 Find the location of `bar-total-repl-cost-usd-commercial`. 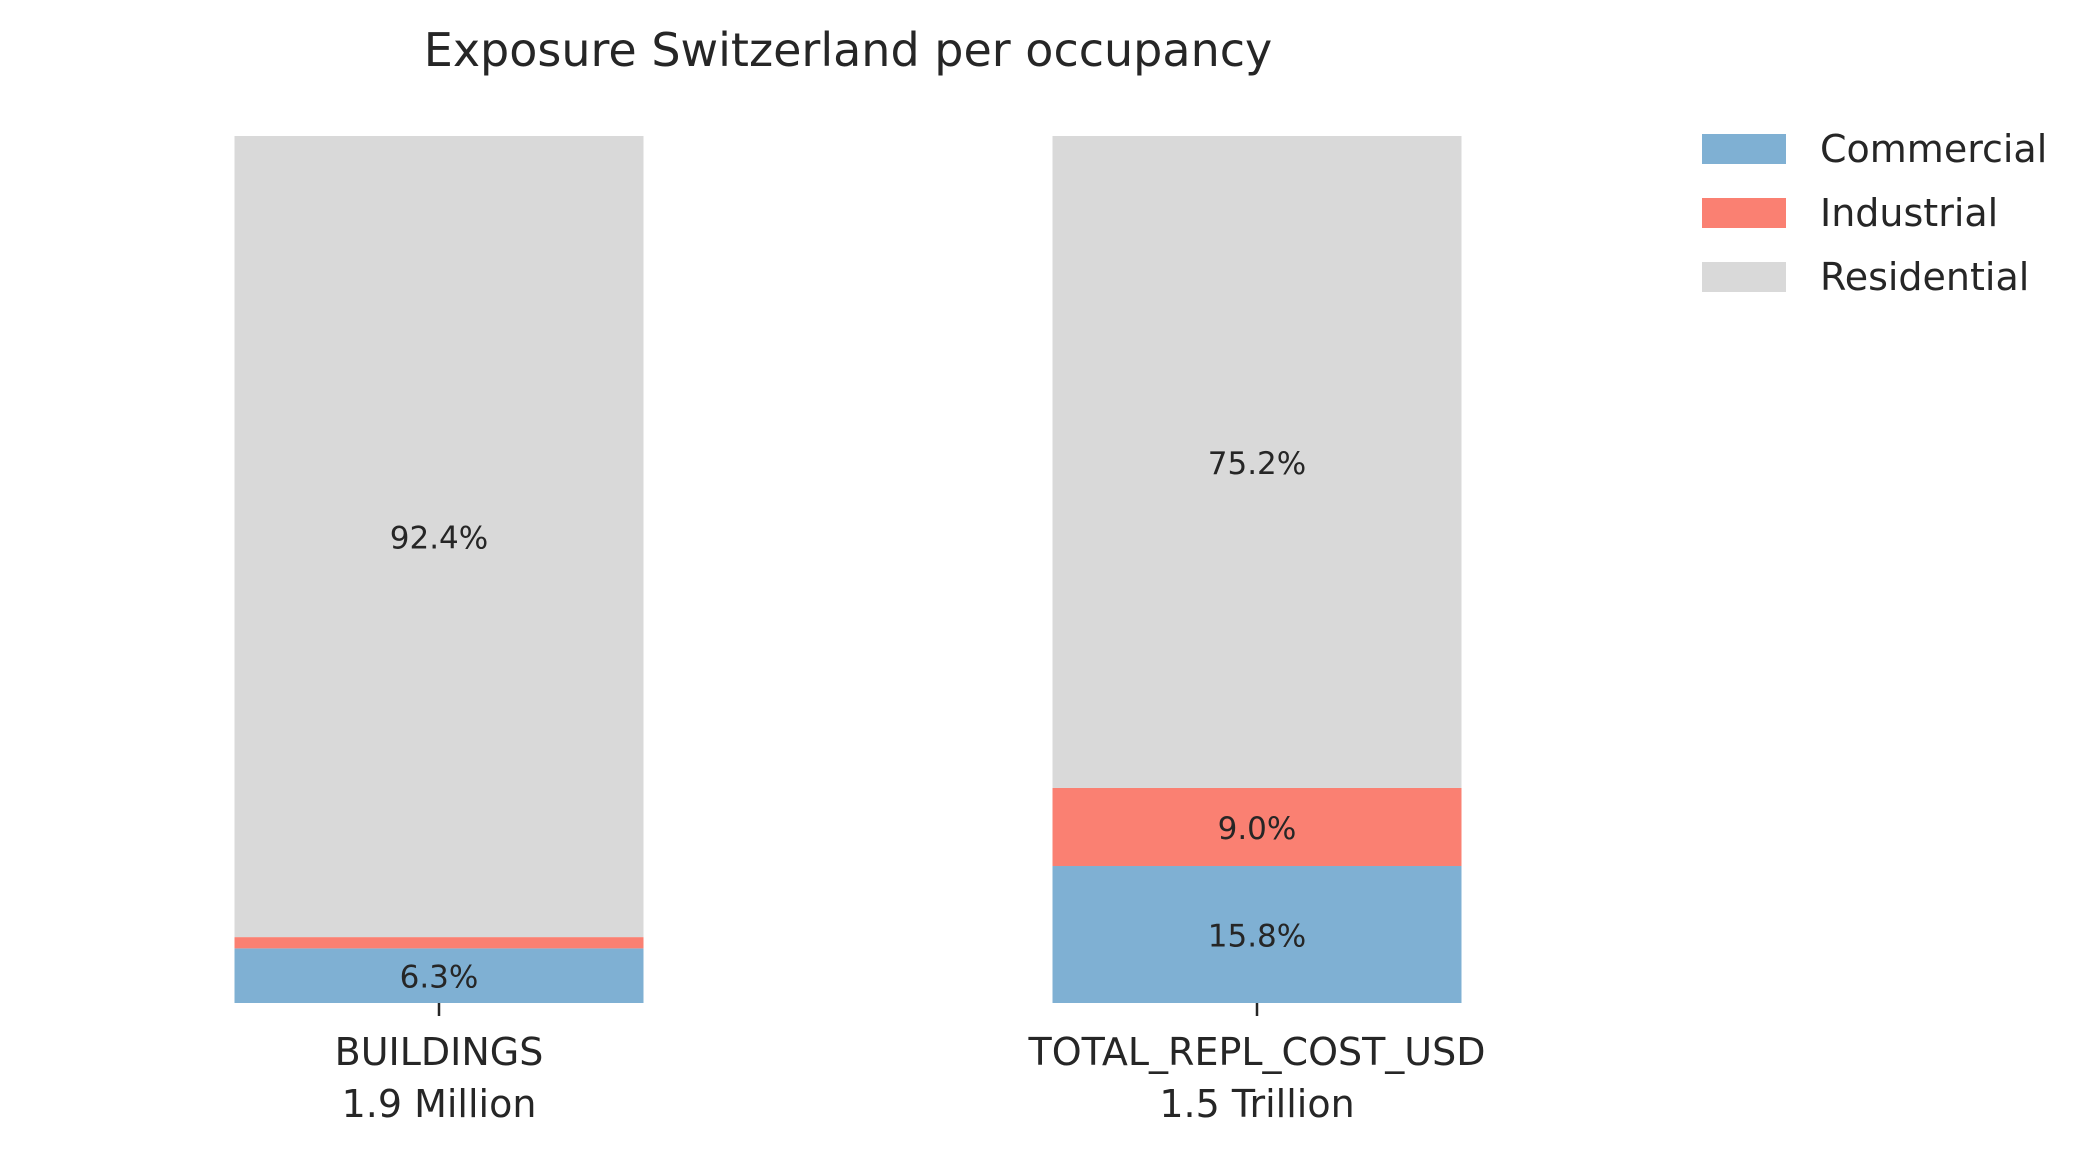

bar-total-repl-cost-usd-commercial is located at coordinates (1257, 934).